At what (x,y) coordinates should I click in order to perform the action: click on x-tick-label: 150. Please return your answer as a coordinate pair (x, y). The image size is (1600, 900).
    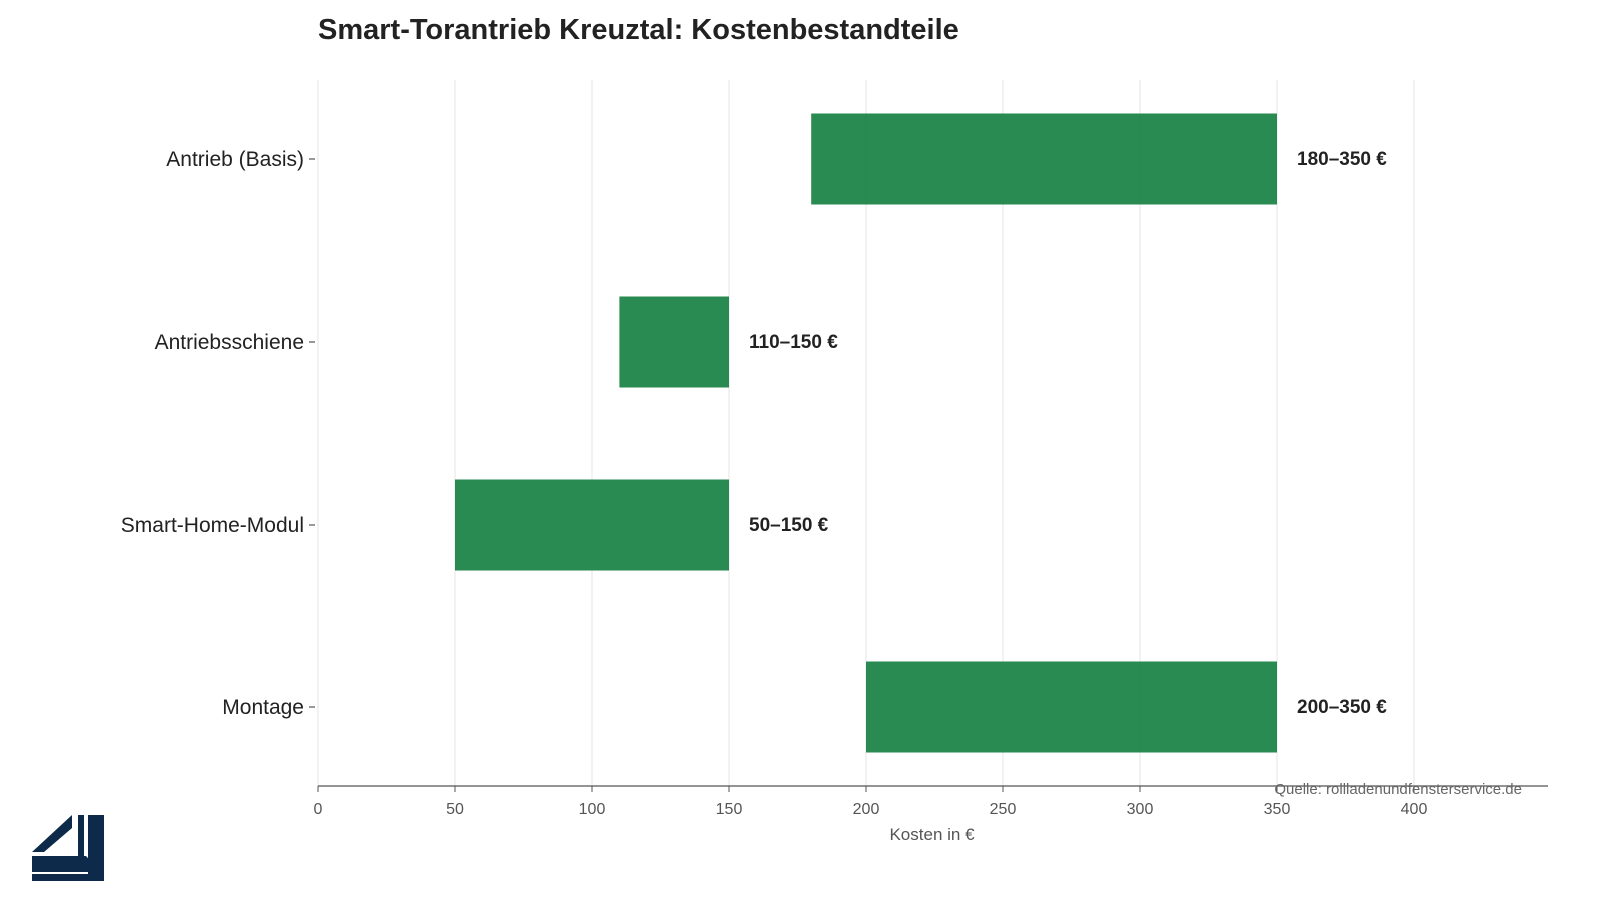
    Looking at the image, I should click on (729, 809).